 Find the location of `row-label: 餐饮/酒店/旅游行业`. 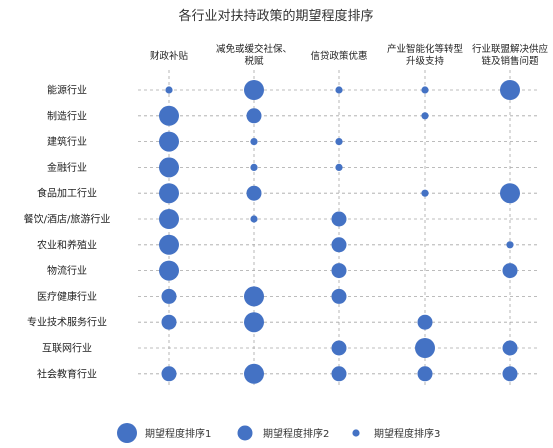

row-label: 餐饮/酒店/旅游行业 is located at coordinates (67, 219).